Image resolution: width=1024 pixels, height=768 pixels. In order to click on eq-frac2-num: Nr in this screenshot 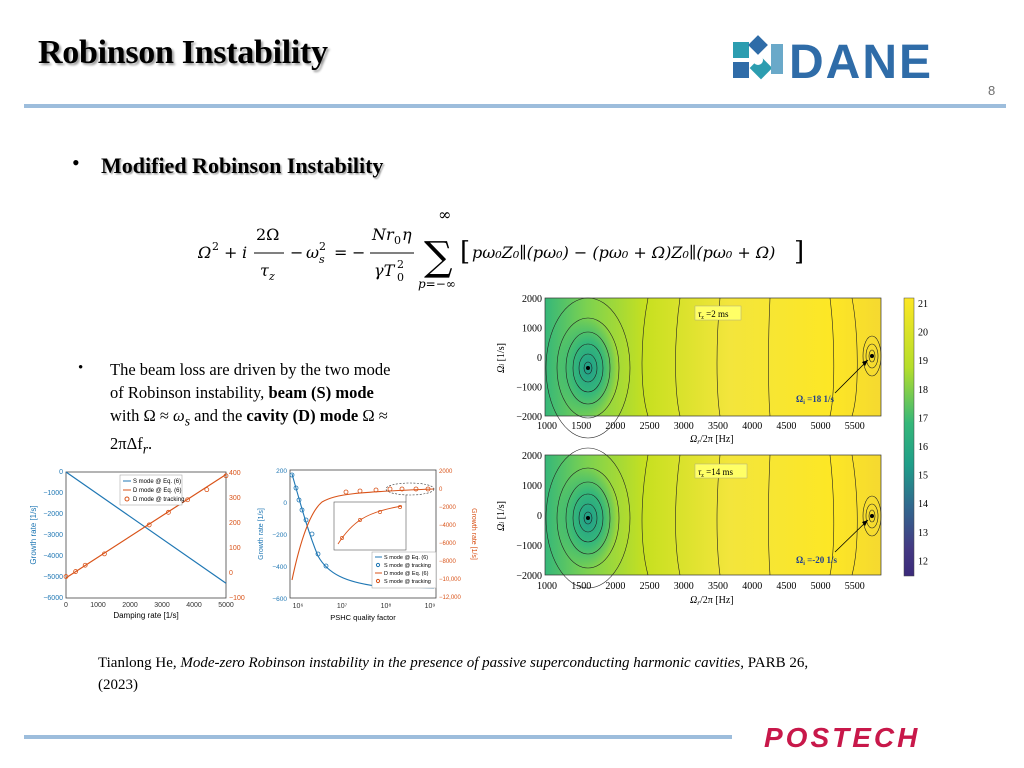, I will do `click(383, 234)`.